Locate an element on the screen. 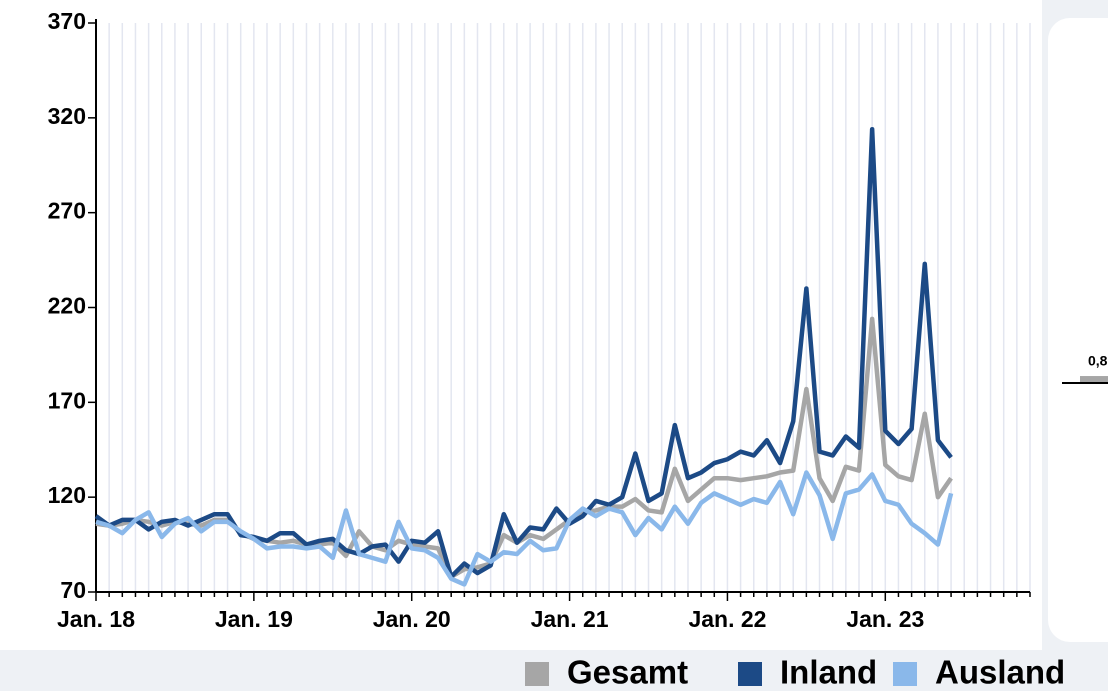  value-label: 0,8 is located at coordinates (1098, 361).